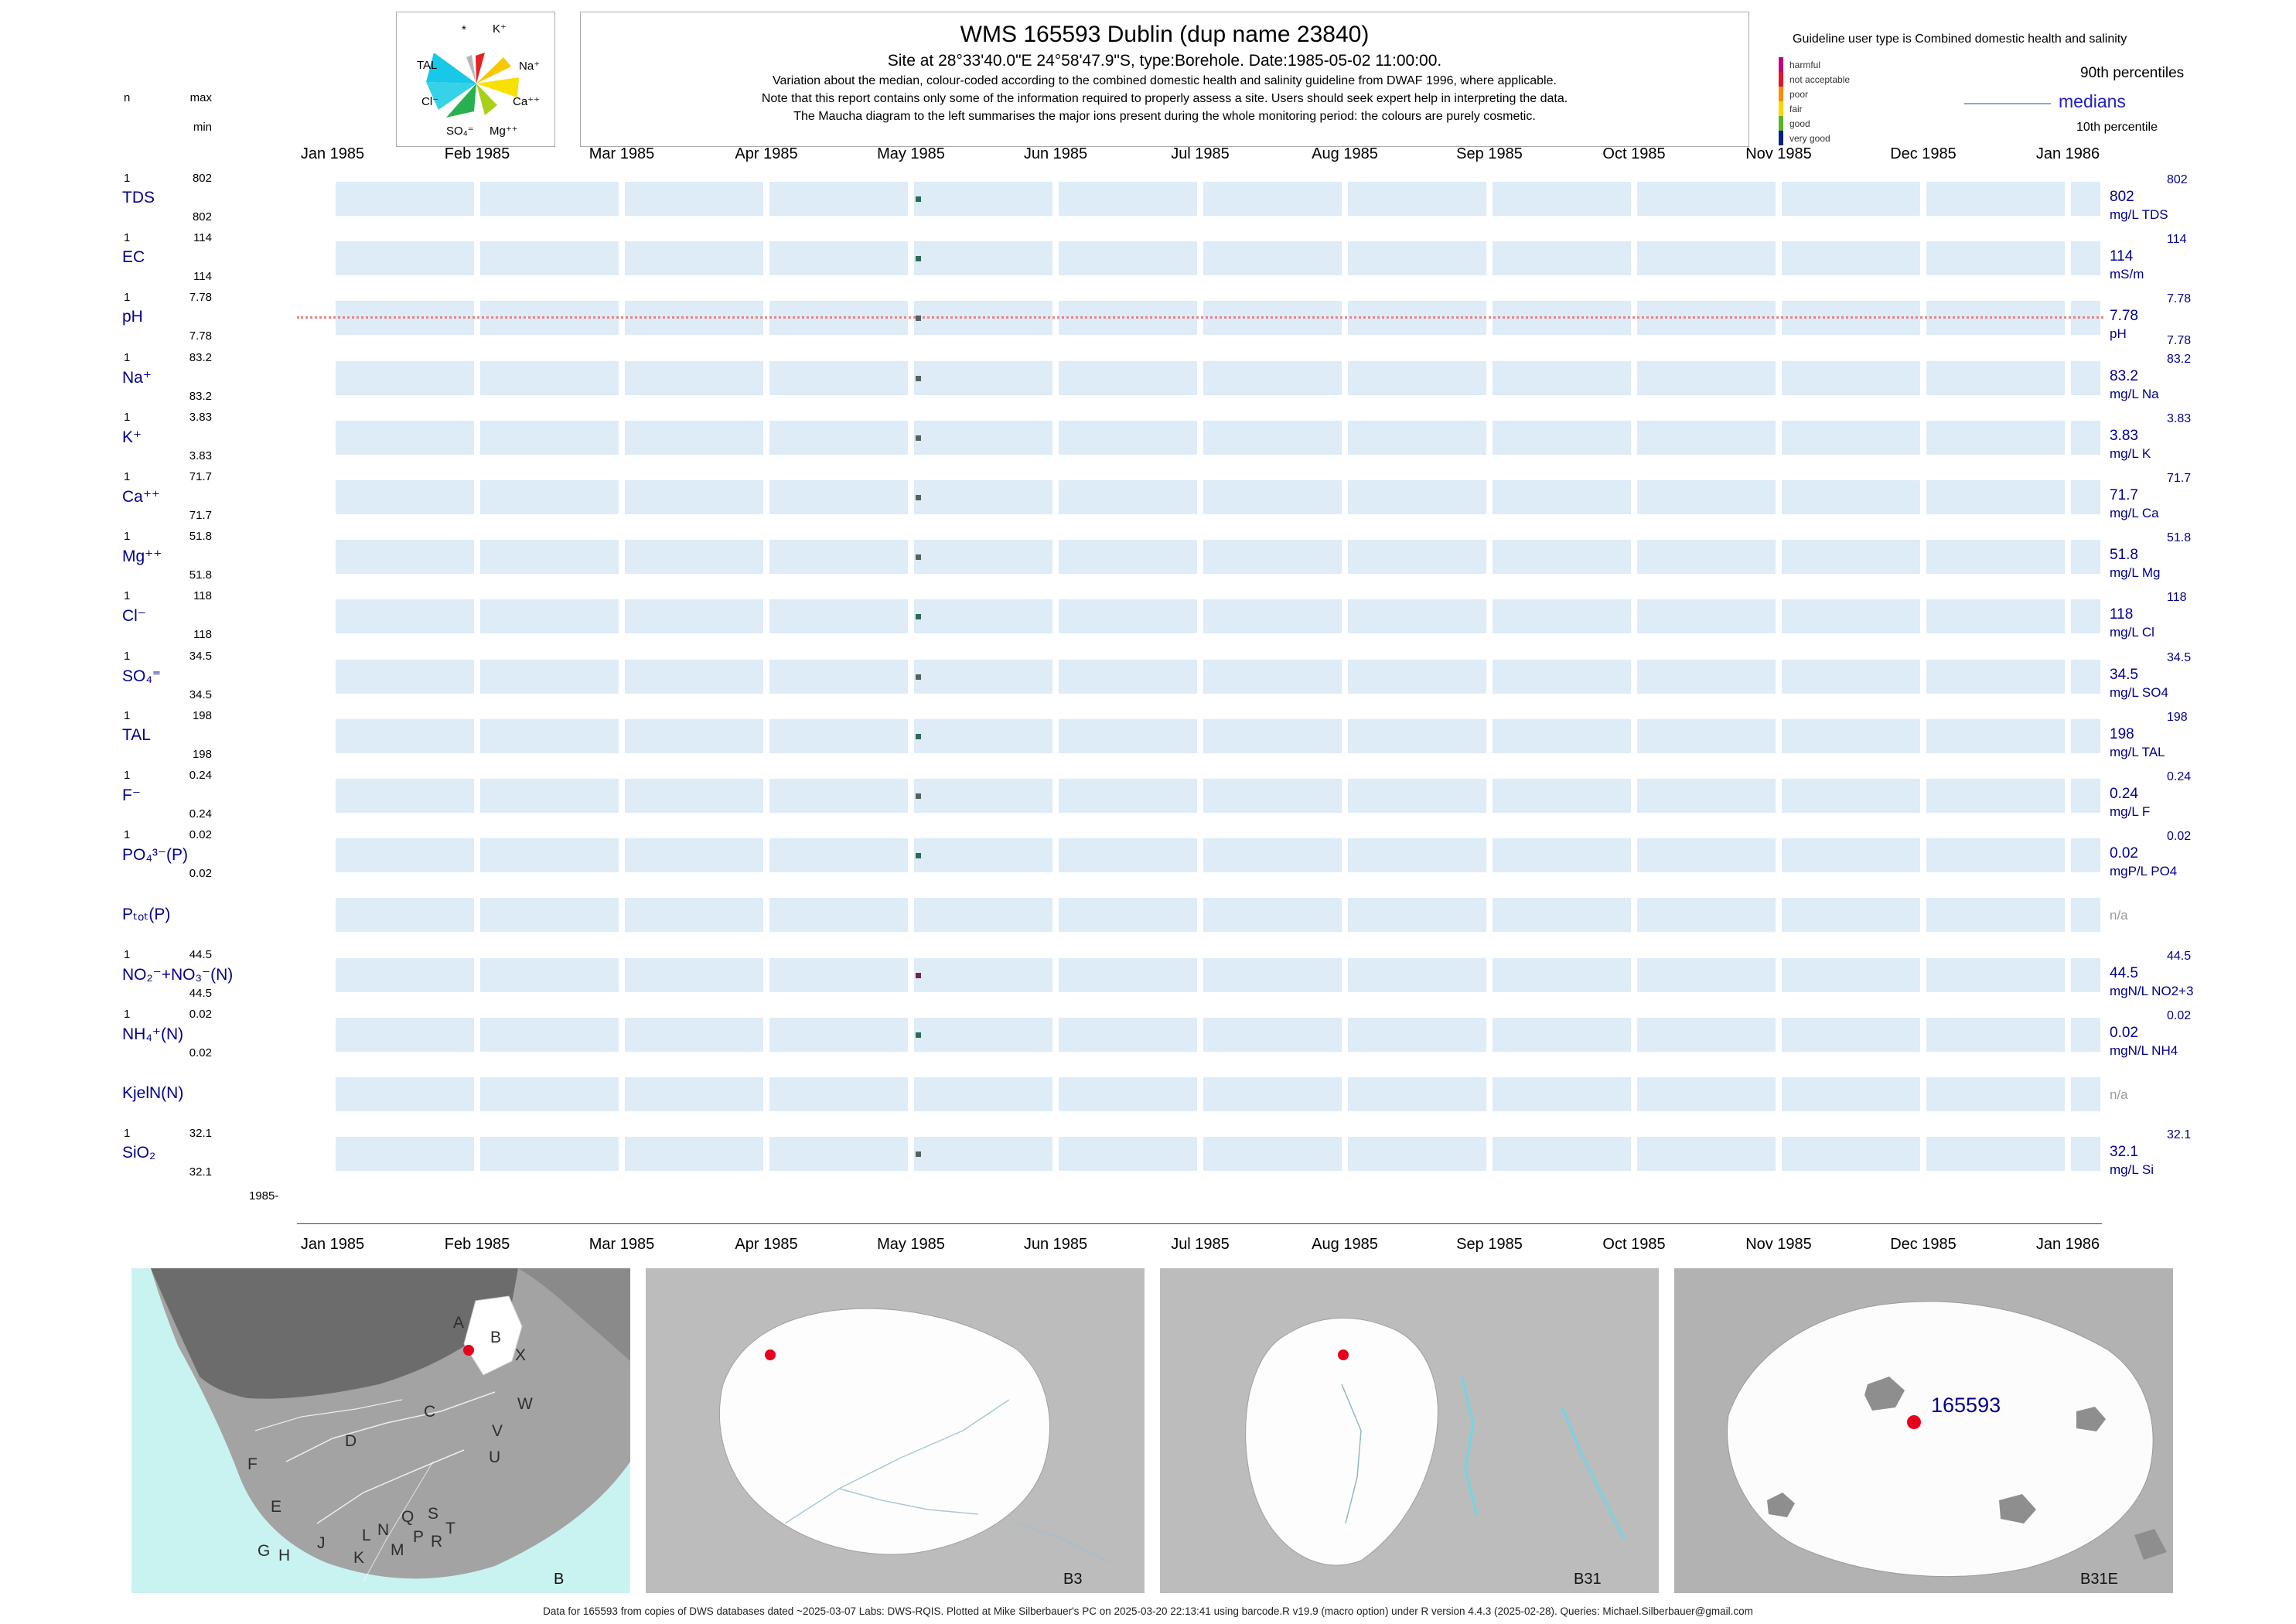  I want to click on month-label: Mar 1985, so click(621, 153).